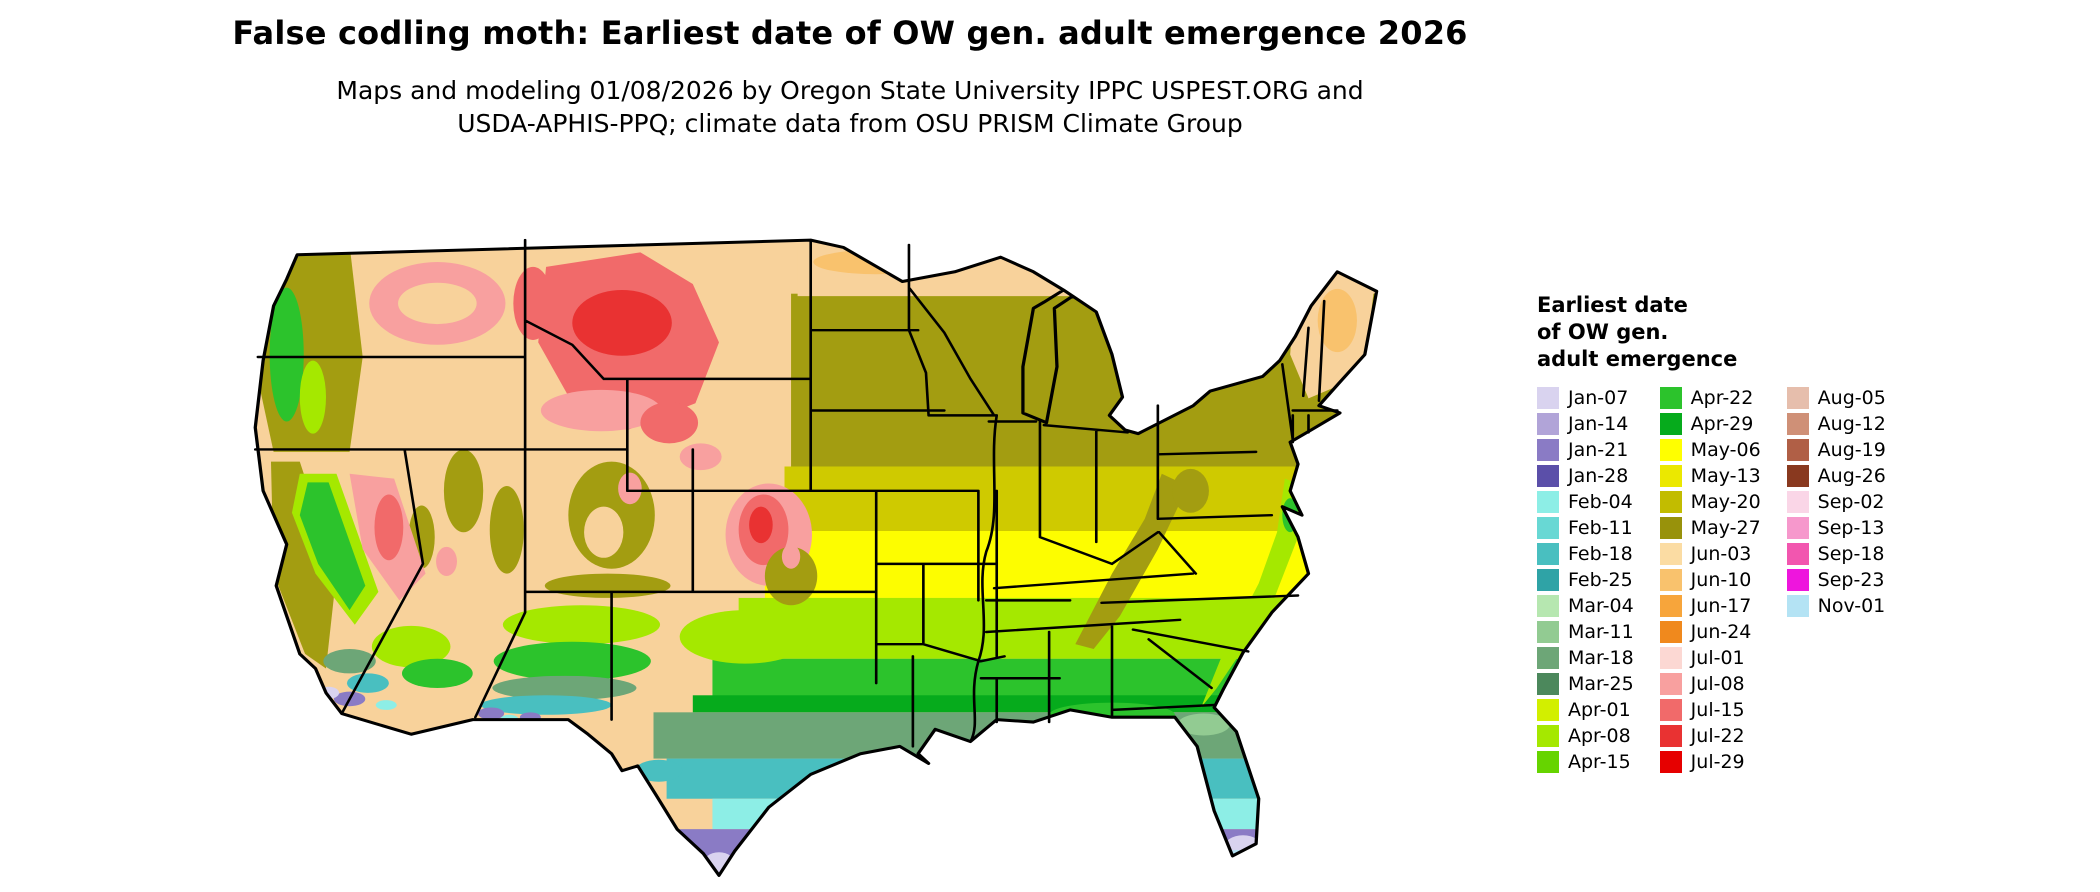  Describe the element at coordinates (1717, 658) in the screenshot. I see `legend-label: Jul-01` at that location.